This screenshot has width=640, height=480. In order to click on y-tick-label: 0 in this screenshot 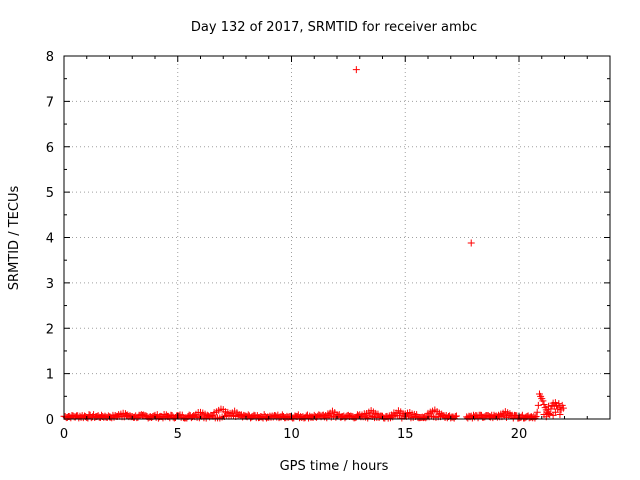, I will do `click(50, 420)`.